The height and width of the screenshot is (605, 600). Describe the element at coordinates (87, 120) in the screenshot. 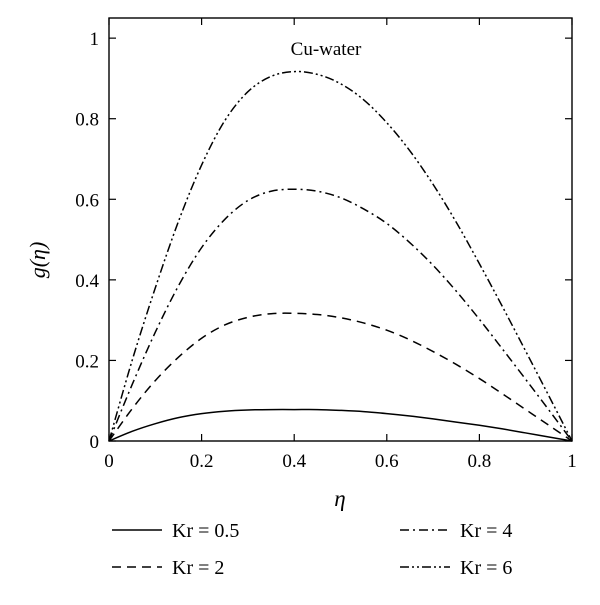

I see `y-tick-label: 0.8` at that location.